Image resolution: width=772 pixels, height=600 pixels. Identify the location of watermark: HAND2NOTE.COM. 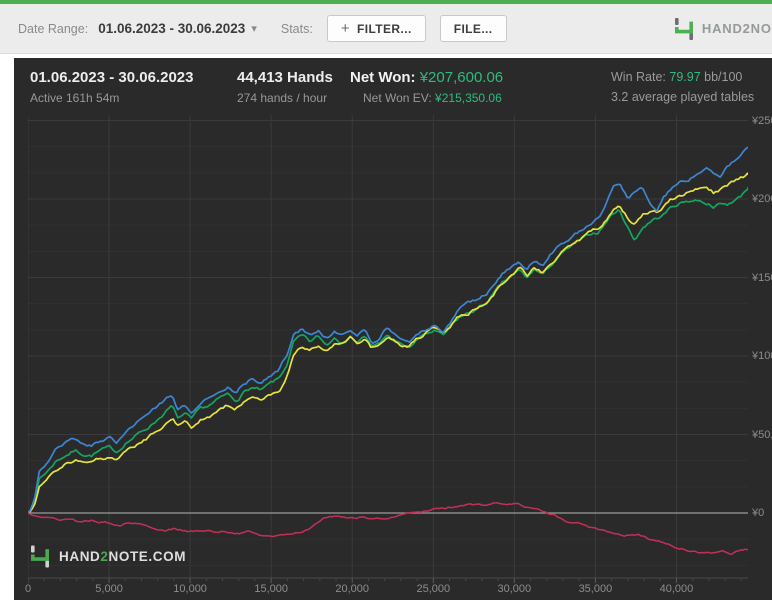
(108, 556).